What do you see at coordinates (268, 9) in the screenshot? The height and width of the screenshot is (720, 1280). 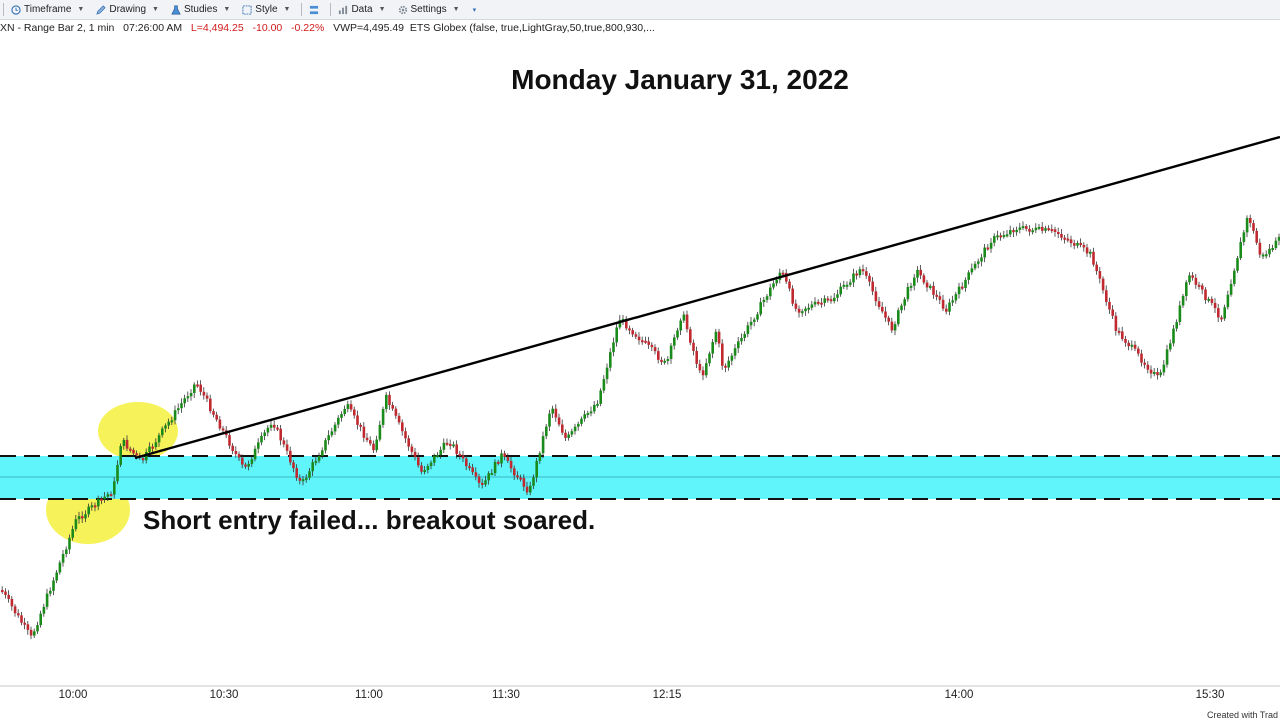 I see `style-button: Style ▼` at bounding box center [268, 9].